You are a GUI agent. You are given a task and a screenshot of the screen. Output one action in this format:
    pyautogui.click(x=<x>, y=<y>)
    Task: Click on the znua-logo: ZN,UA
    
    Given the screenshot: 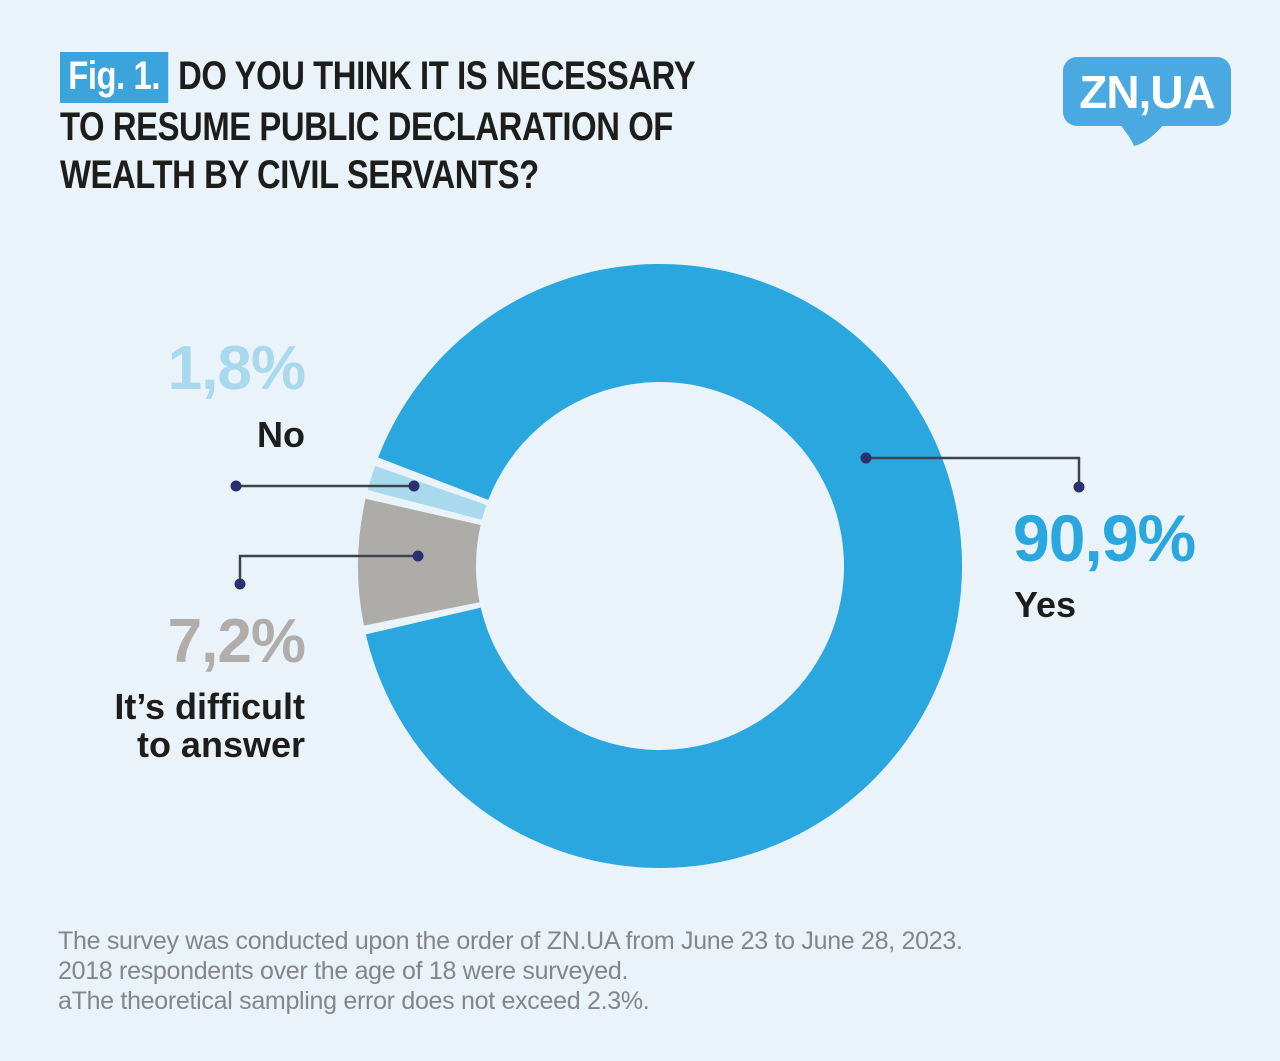 What is the action you would take?
    pyautogui.click(x=1147, y=91)
    